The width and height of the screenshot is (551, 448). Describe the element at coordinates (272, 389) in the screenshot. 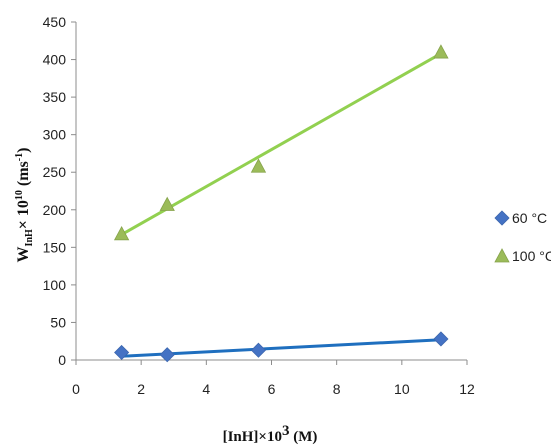

I see `x-tick-label: 6` at that location.